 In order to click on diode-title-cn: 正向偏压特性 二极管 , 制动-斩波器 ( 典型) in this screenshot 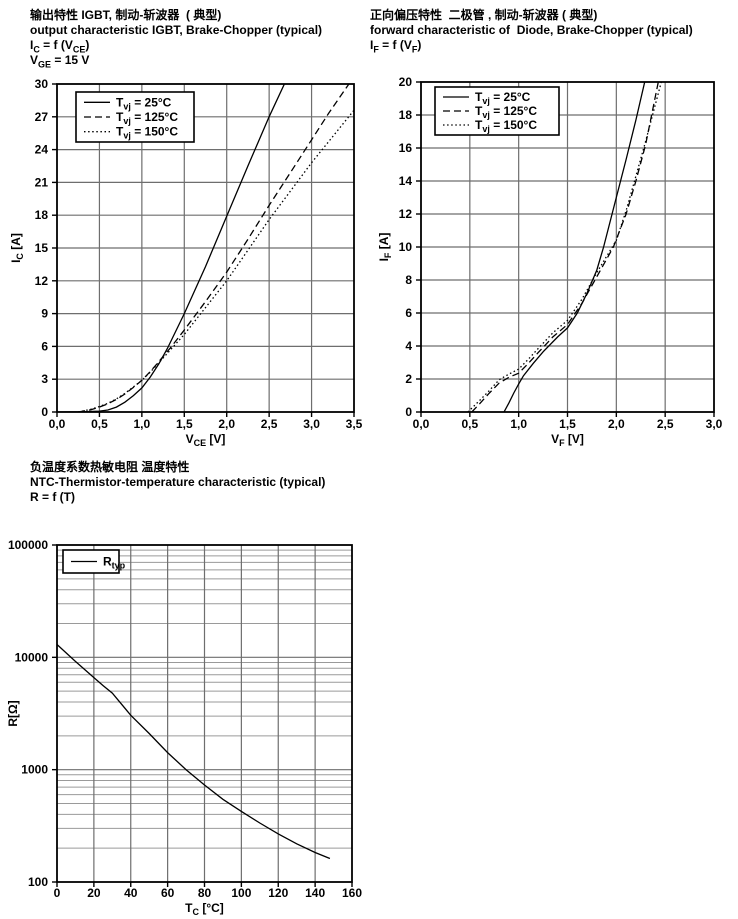, I will do `click(484, 15)`.